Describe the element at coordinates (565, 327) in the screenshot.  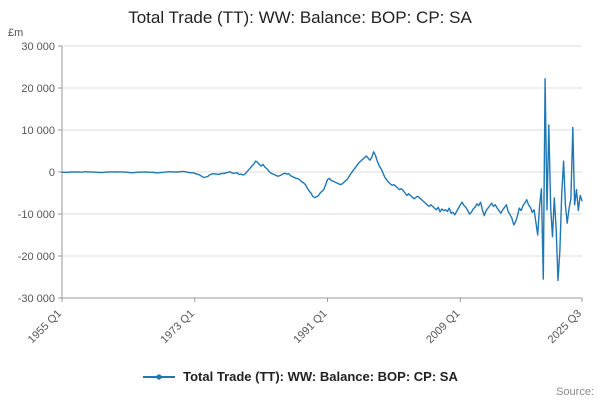
I see `x-tick-label: 2025 Q3` at that location.